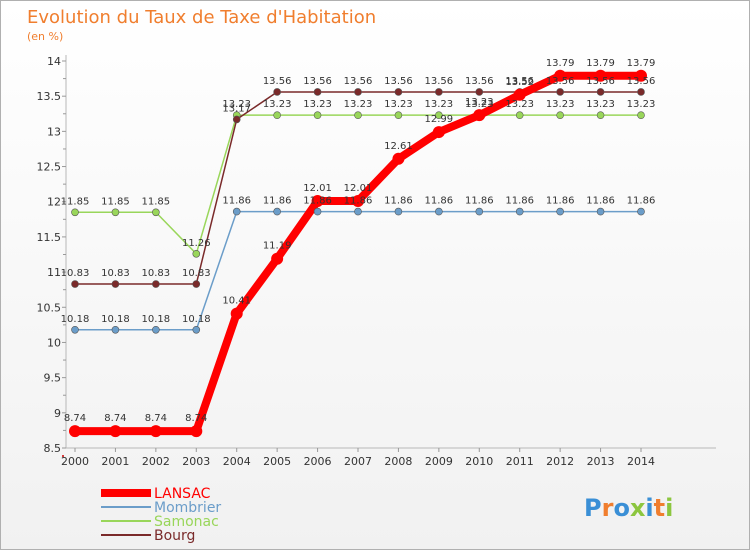 The width and height of the screenshot is (750, 550). Describe the element at coordinates (75, 461) in the screenshot. I see `x-tick-label: 2000` at that location.